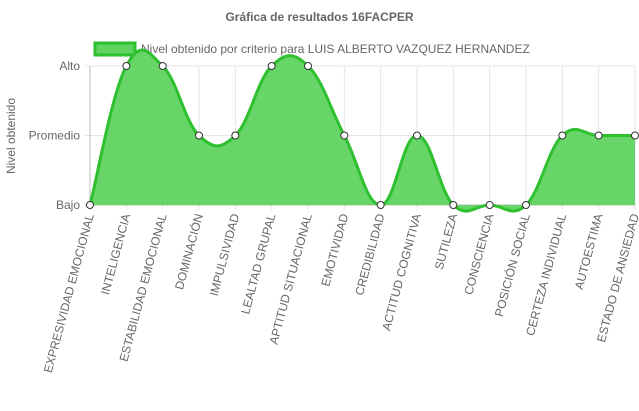  I want to click on x-tick-label: LEALTAD GRUPAL, so click(258, 264).